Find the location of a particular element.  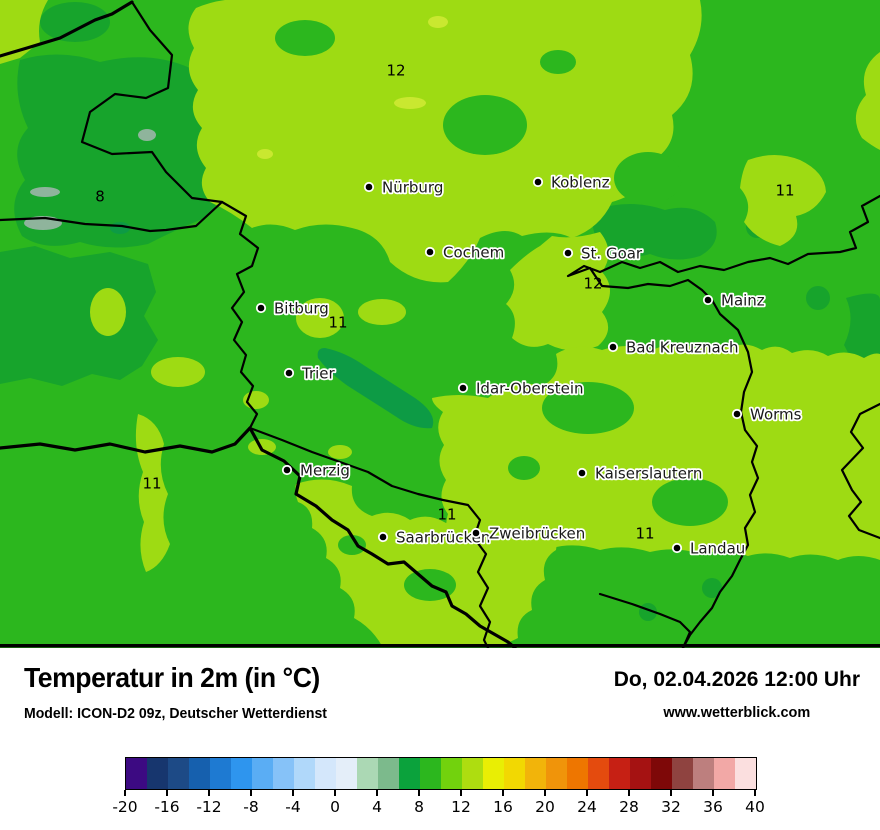

legend-tick-label: -12 is located at coordinates (209, 807).